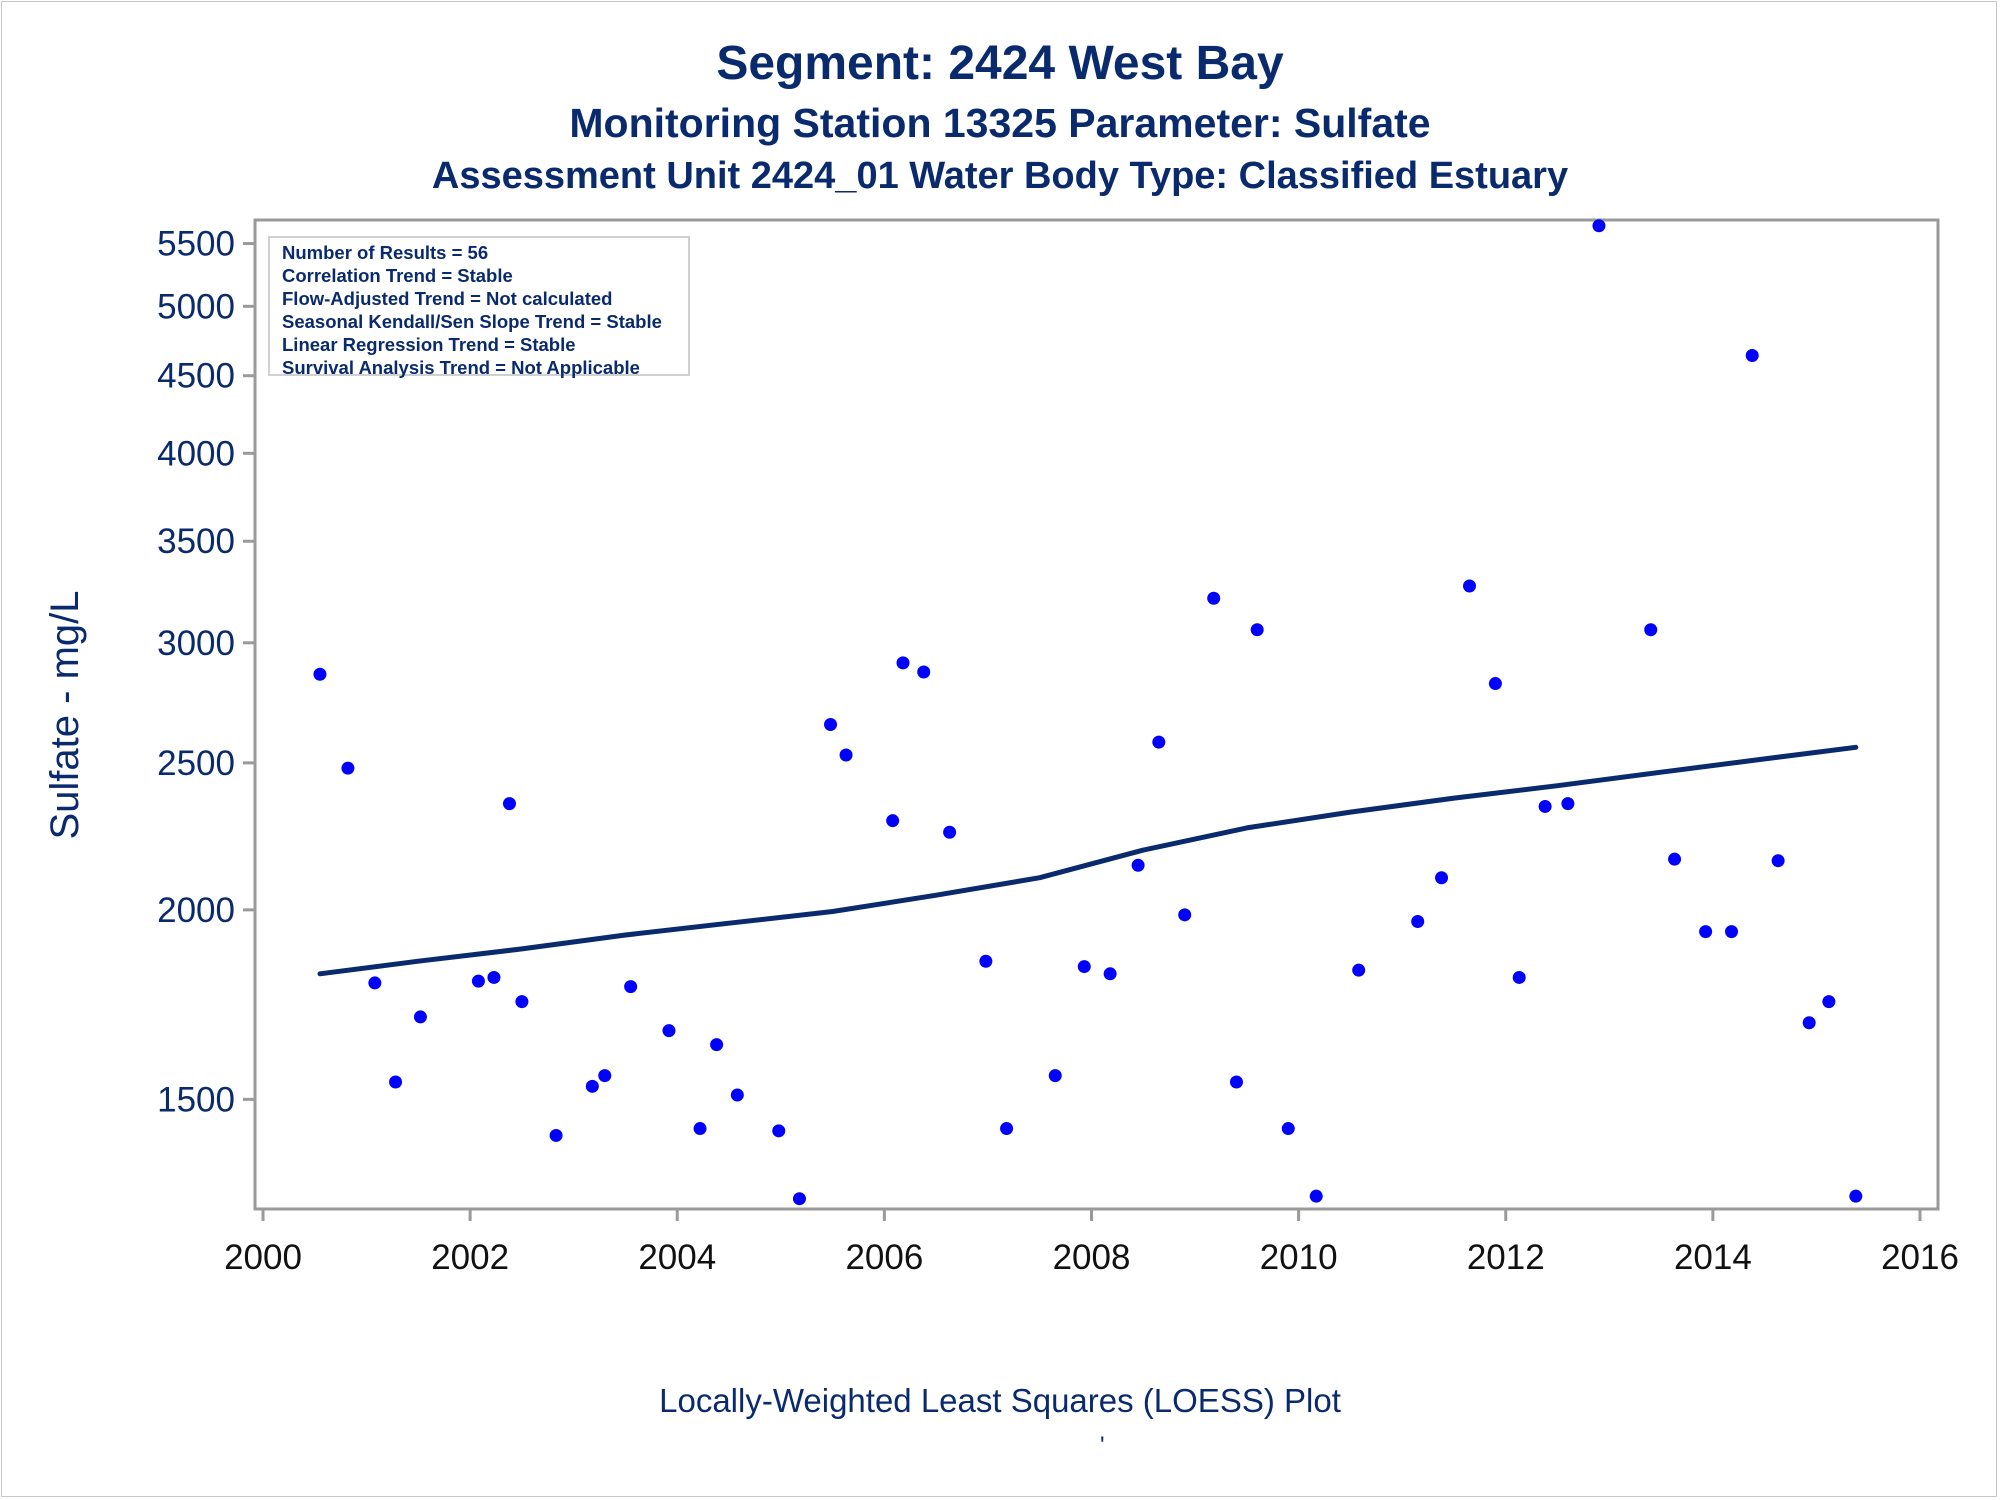  What do you see at coordinates (196, 910) in the screenshot?
I see `y-tick-label: 2000` at bounding box center [196, 910].